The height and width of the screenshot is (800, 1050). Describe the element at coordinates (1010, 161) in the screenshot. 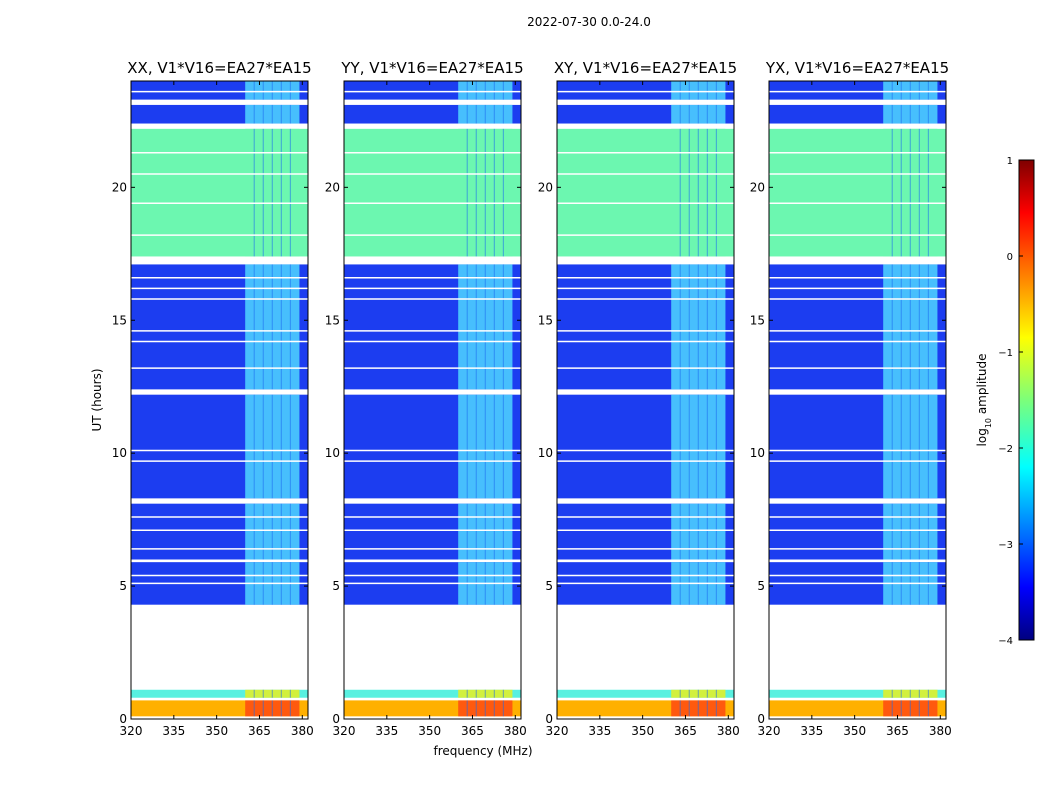

I see `colorbar-tick-label: 1` at that location.